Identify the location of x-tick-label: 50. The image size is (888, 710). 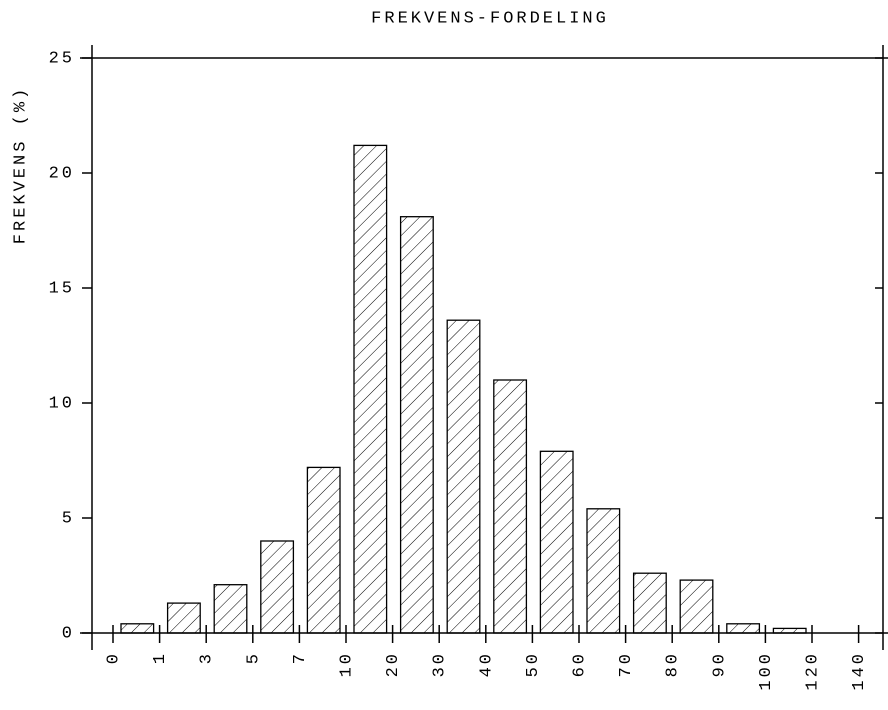
(533, 664).